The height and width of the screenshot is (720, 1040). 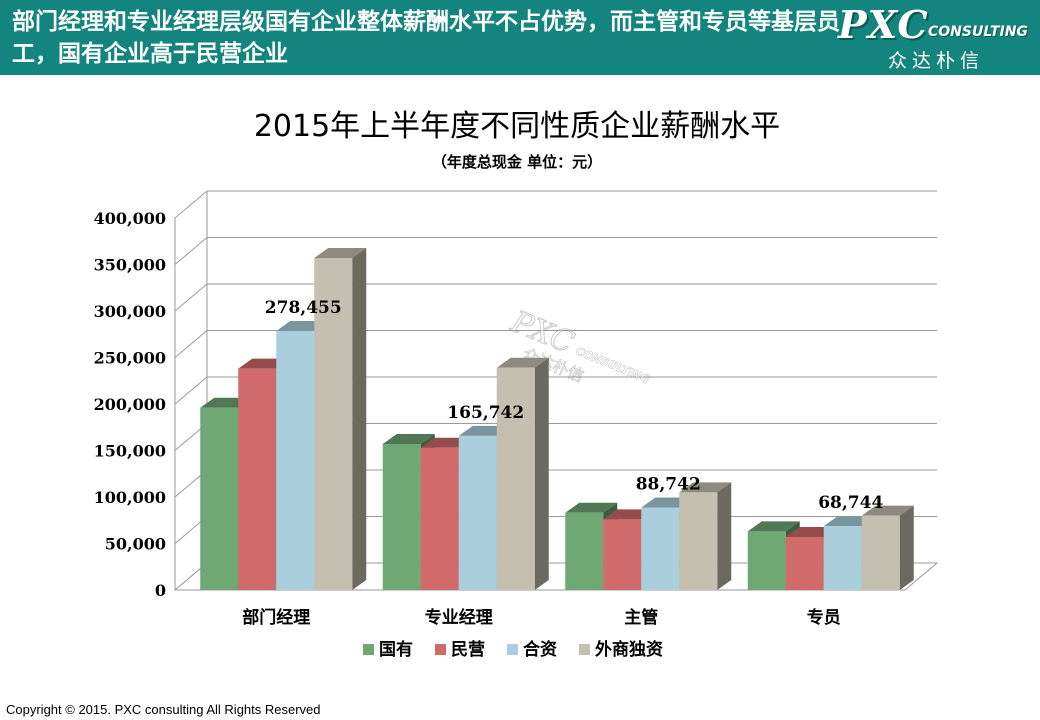 What do you see at coordinates (668, 484) in the screenshot?
I see `data-label: 88,742` at bounding box center [668, 484].